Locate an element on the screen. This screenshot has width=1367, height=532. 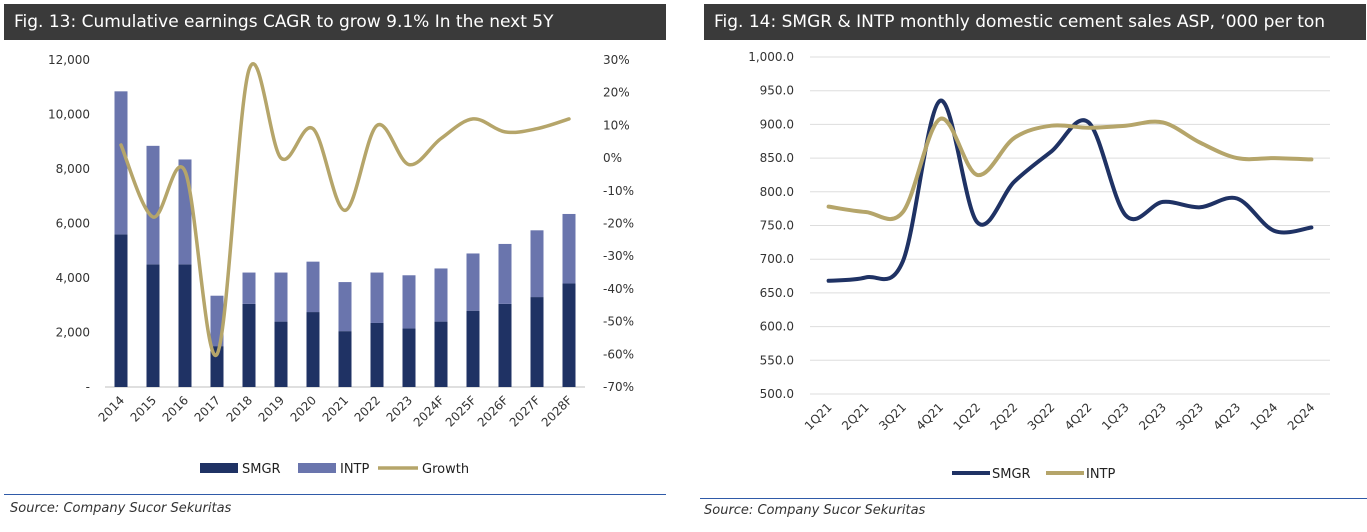
y-tick-label: 900.0 is located at coordinates (777, 124).